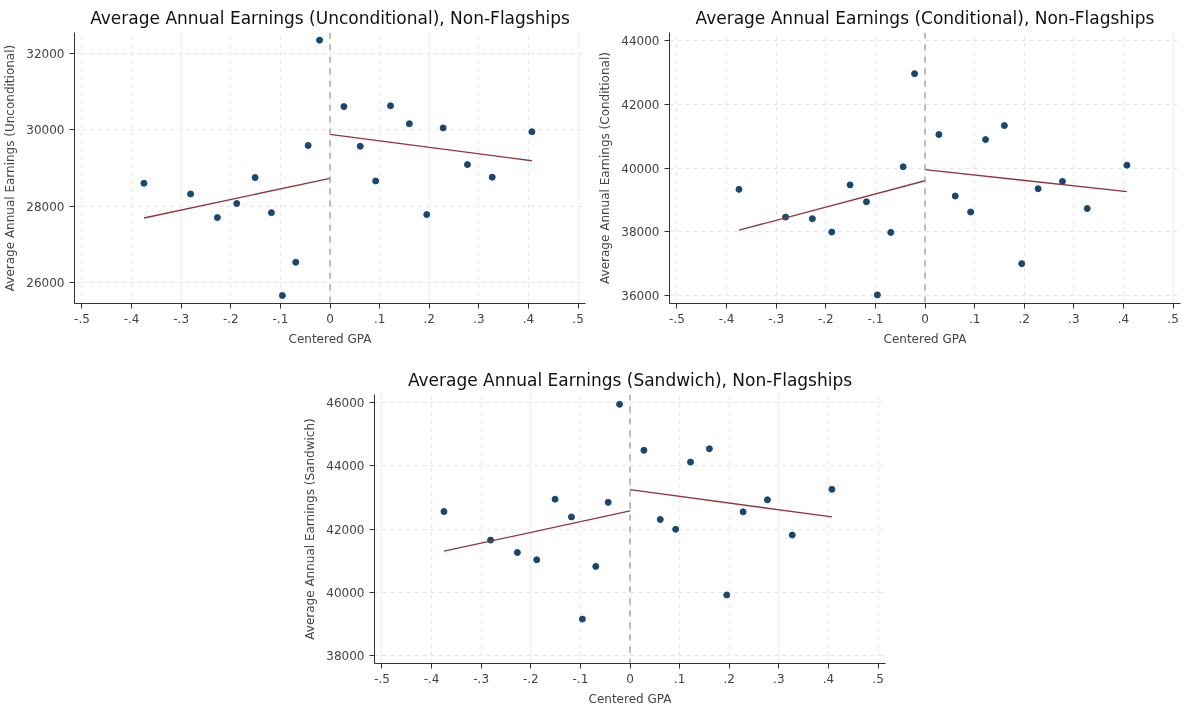  What do you see at coordinates (925, 17) in the screenshot?
I see `chart-title: Average Annual Earnings (Conditional), Non-Flagships` at bounding box center [925, 17].